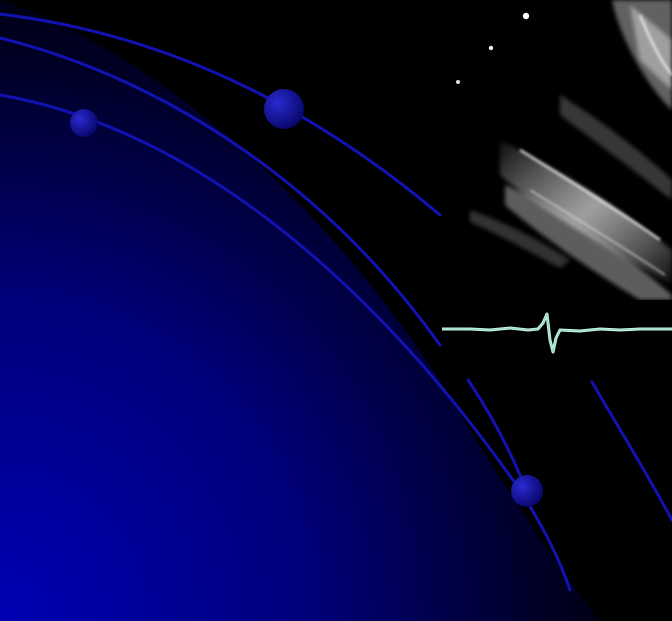 This screenshot has height=621, width=672. Describe the element at coordinates (284, 109) in the screenshot. I see `sphere-large` at that location.